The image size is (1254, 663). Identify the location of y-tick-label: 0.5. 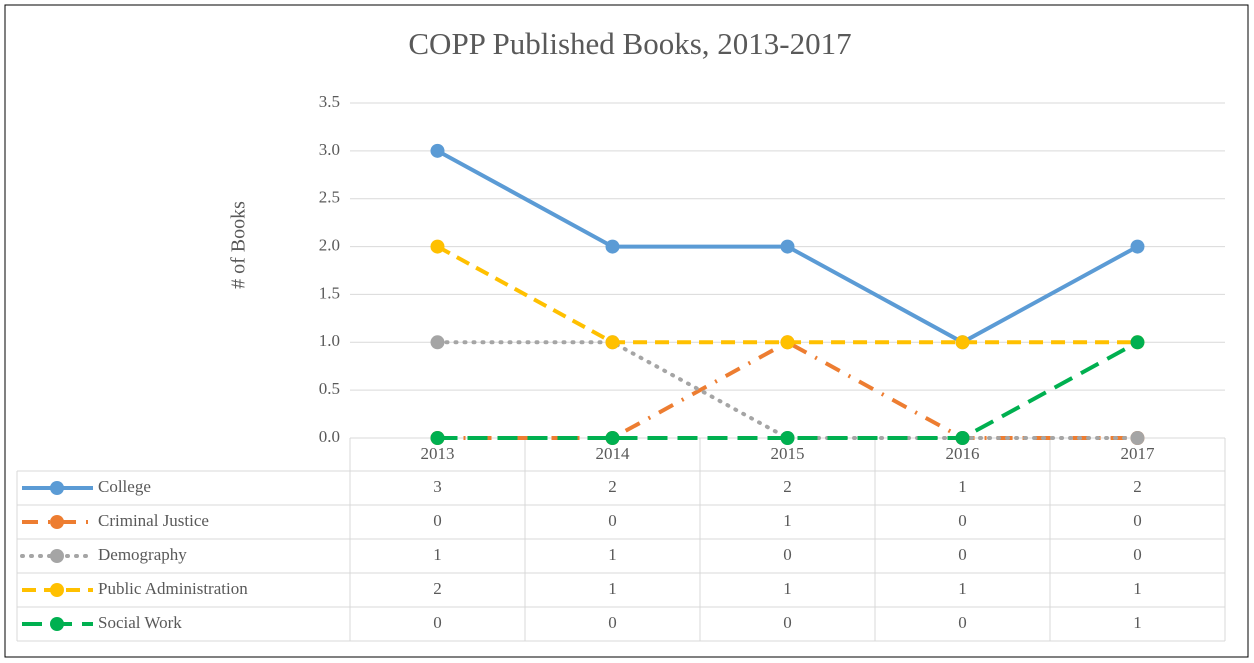
(329, 388).